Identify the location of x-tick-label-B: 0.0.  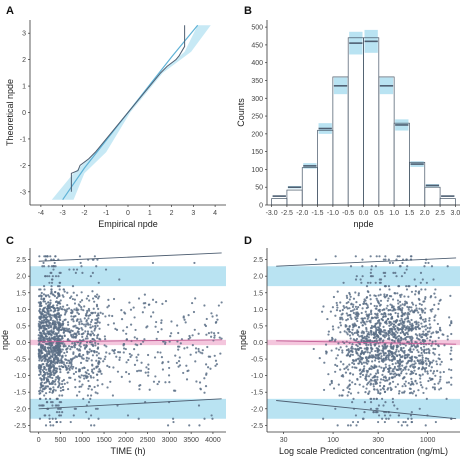
(364, 213).